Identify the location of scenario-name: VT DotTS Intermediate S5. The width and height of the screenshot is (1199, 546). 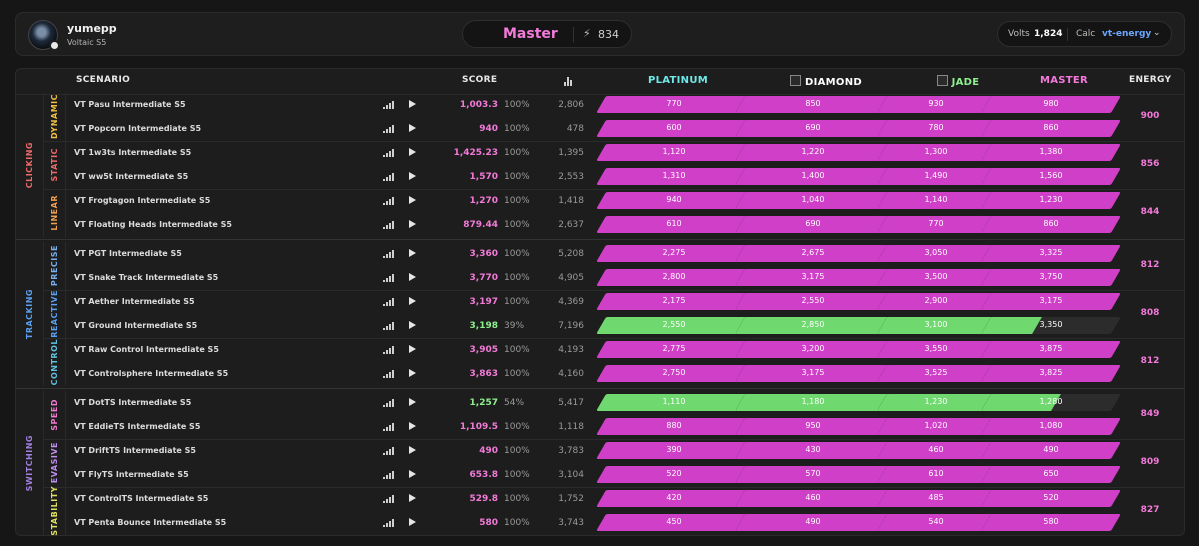
(133, 402).